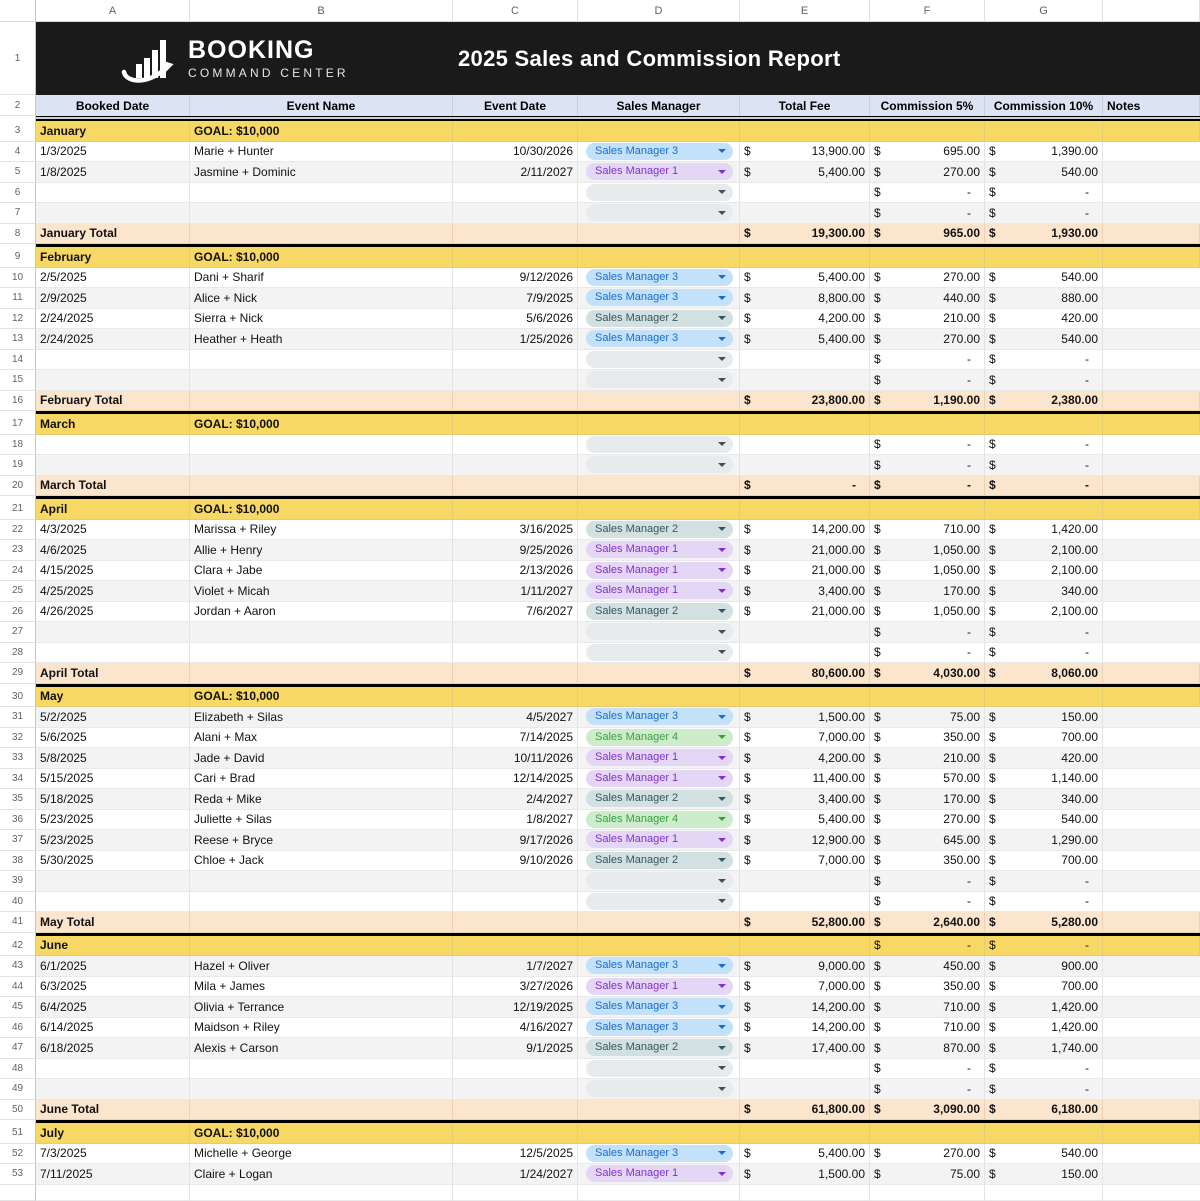 This screenshot has width=1200, height=1201. Describe the element at coordinates (515, 819) in the screenshot. I see `cell-event-date: 1/8/2027` at that location.